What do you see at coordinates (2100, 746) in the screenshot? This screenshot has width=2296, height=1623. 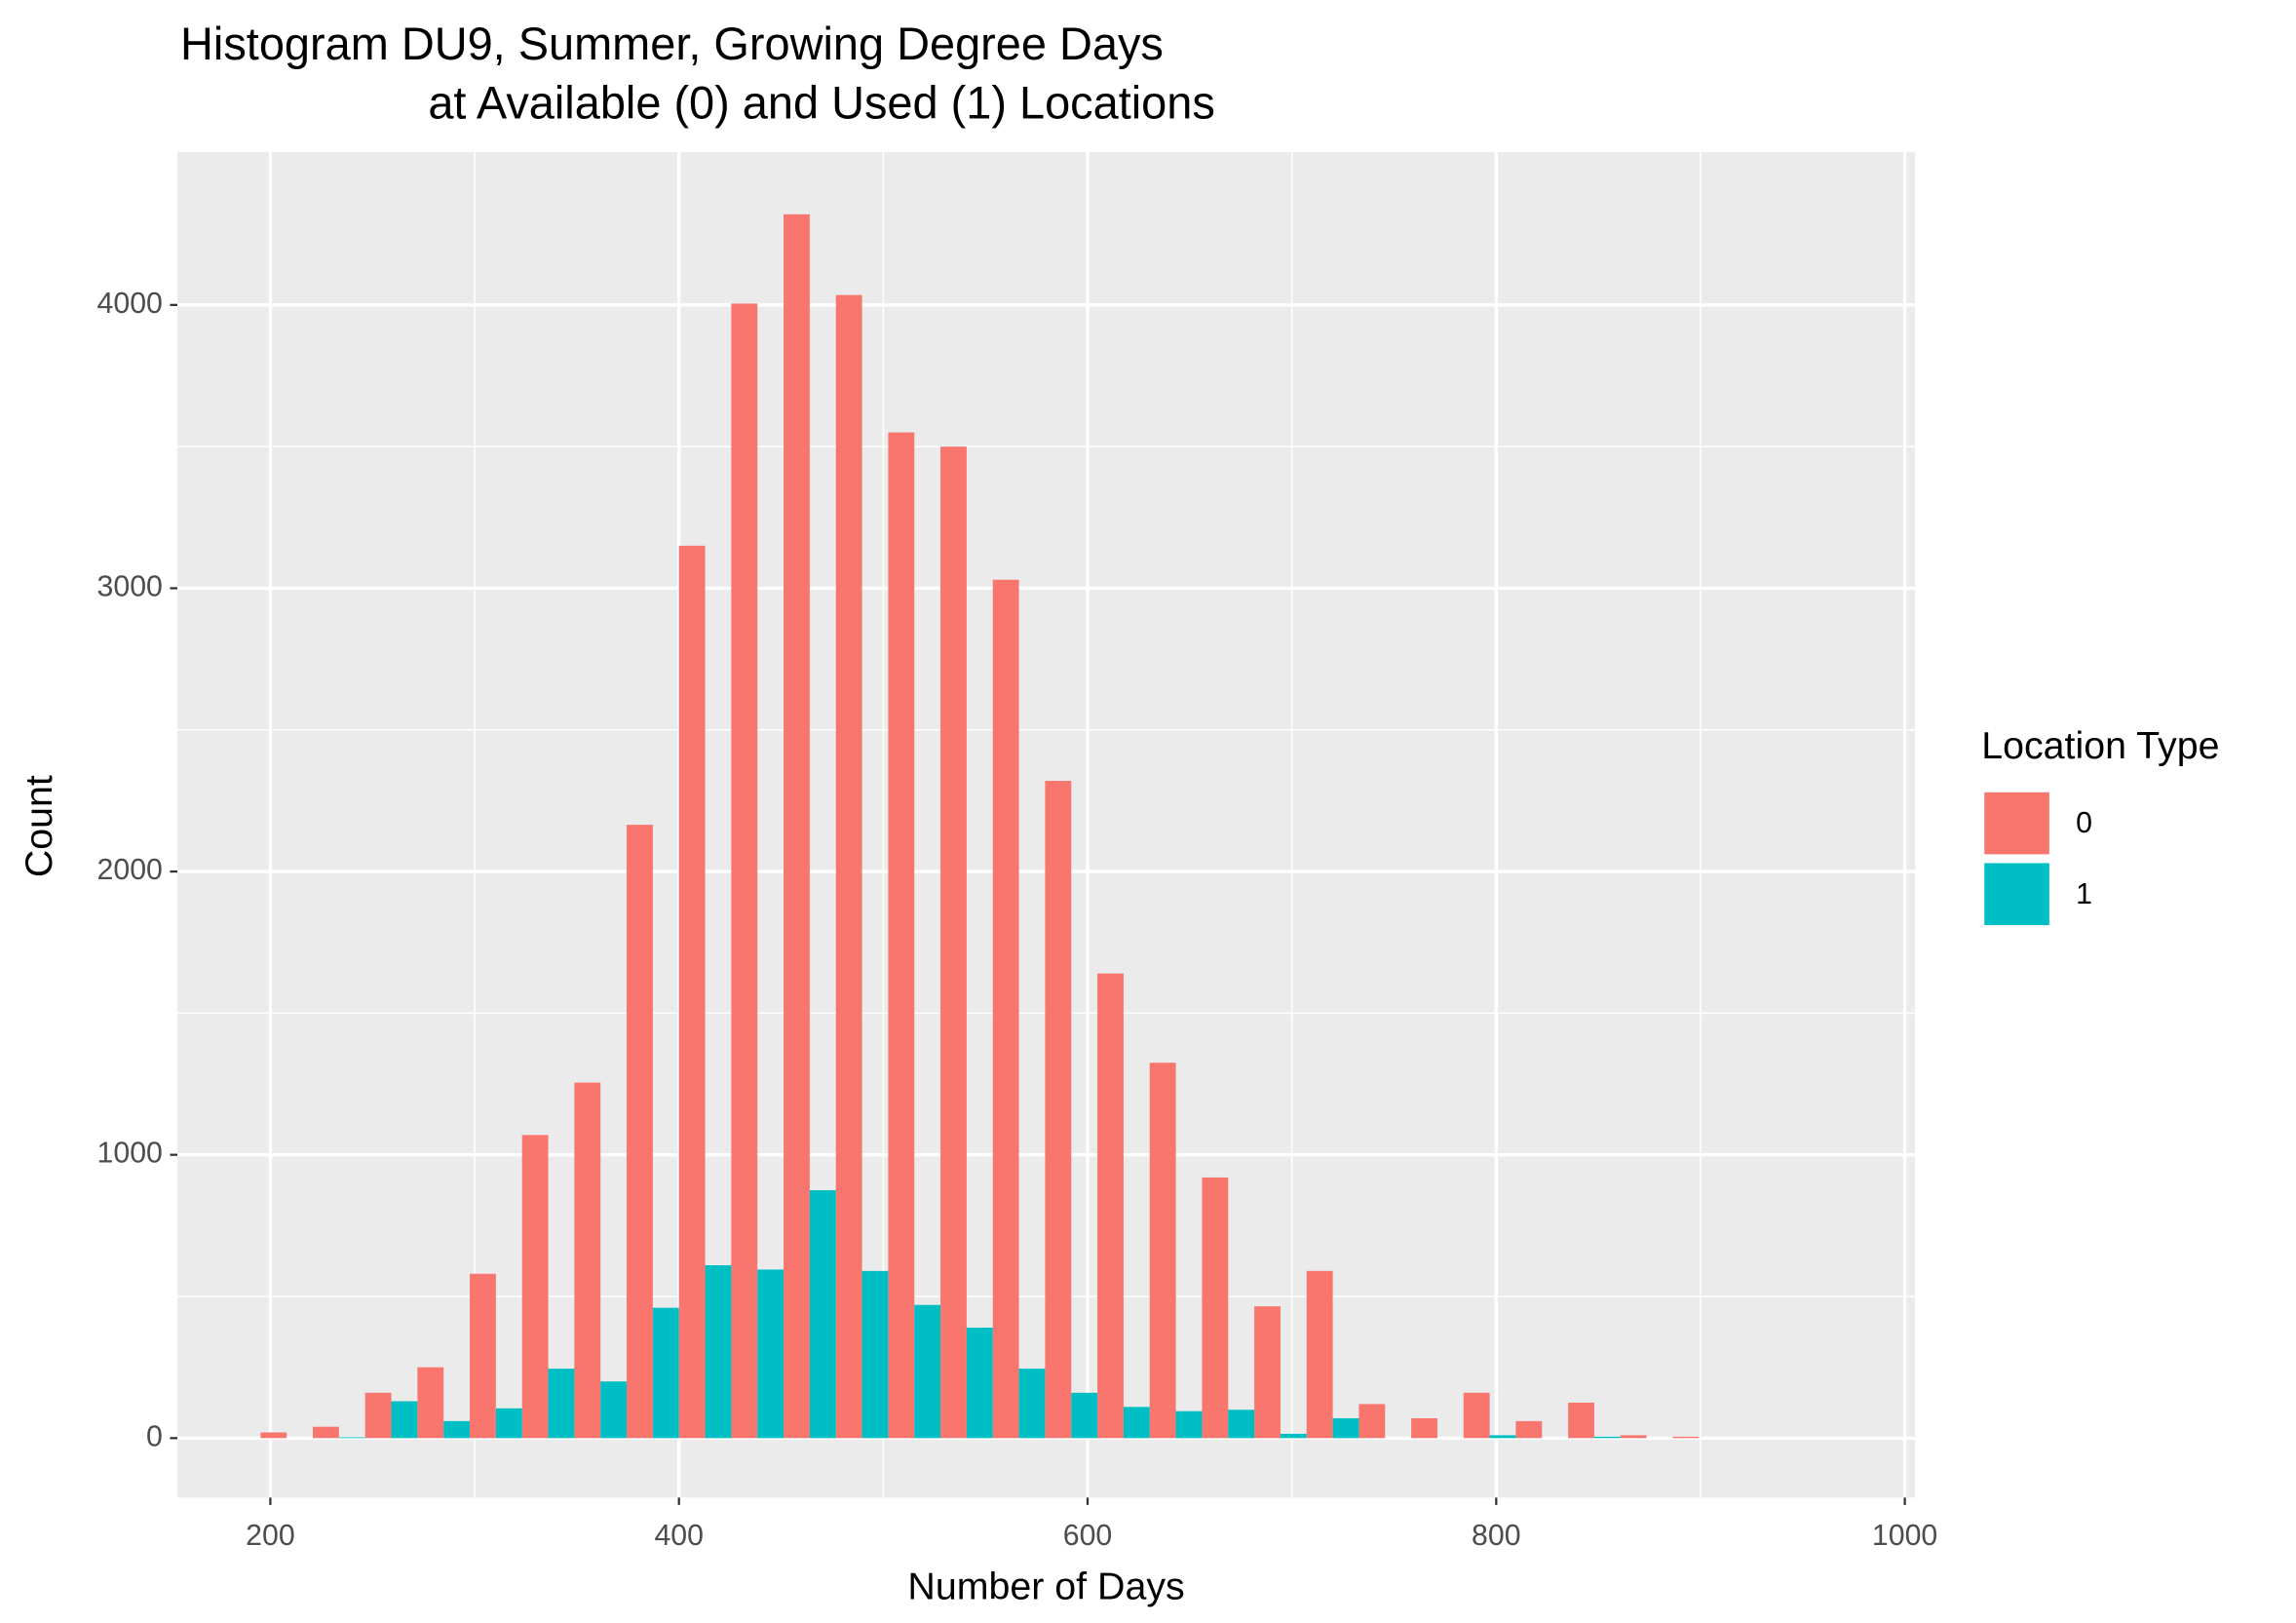 I see `legend-title: Location Type` at bounding box center [2100, 746].